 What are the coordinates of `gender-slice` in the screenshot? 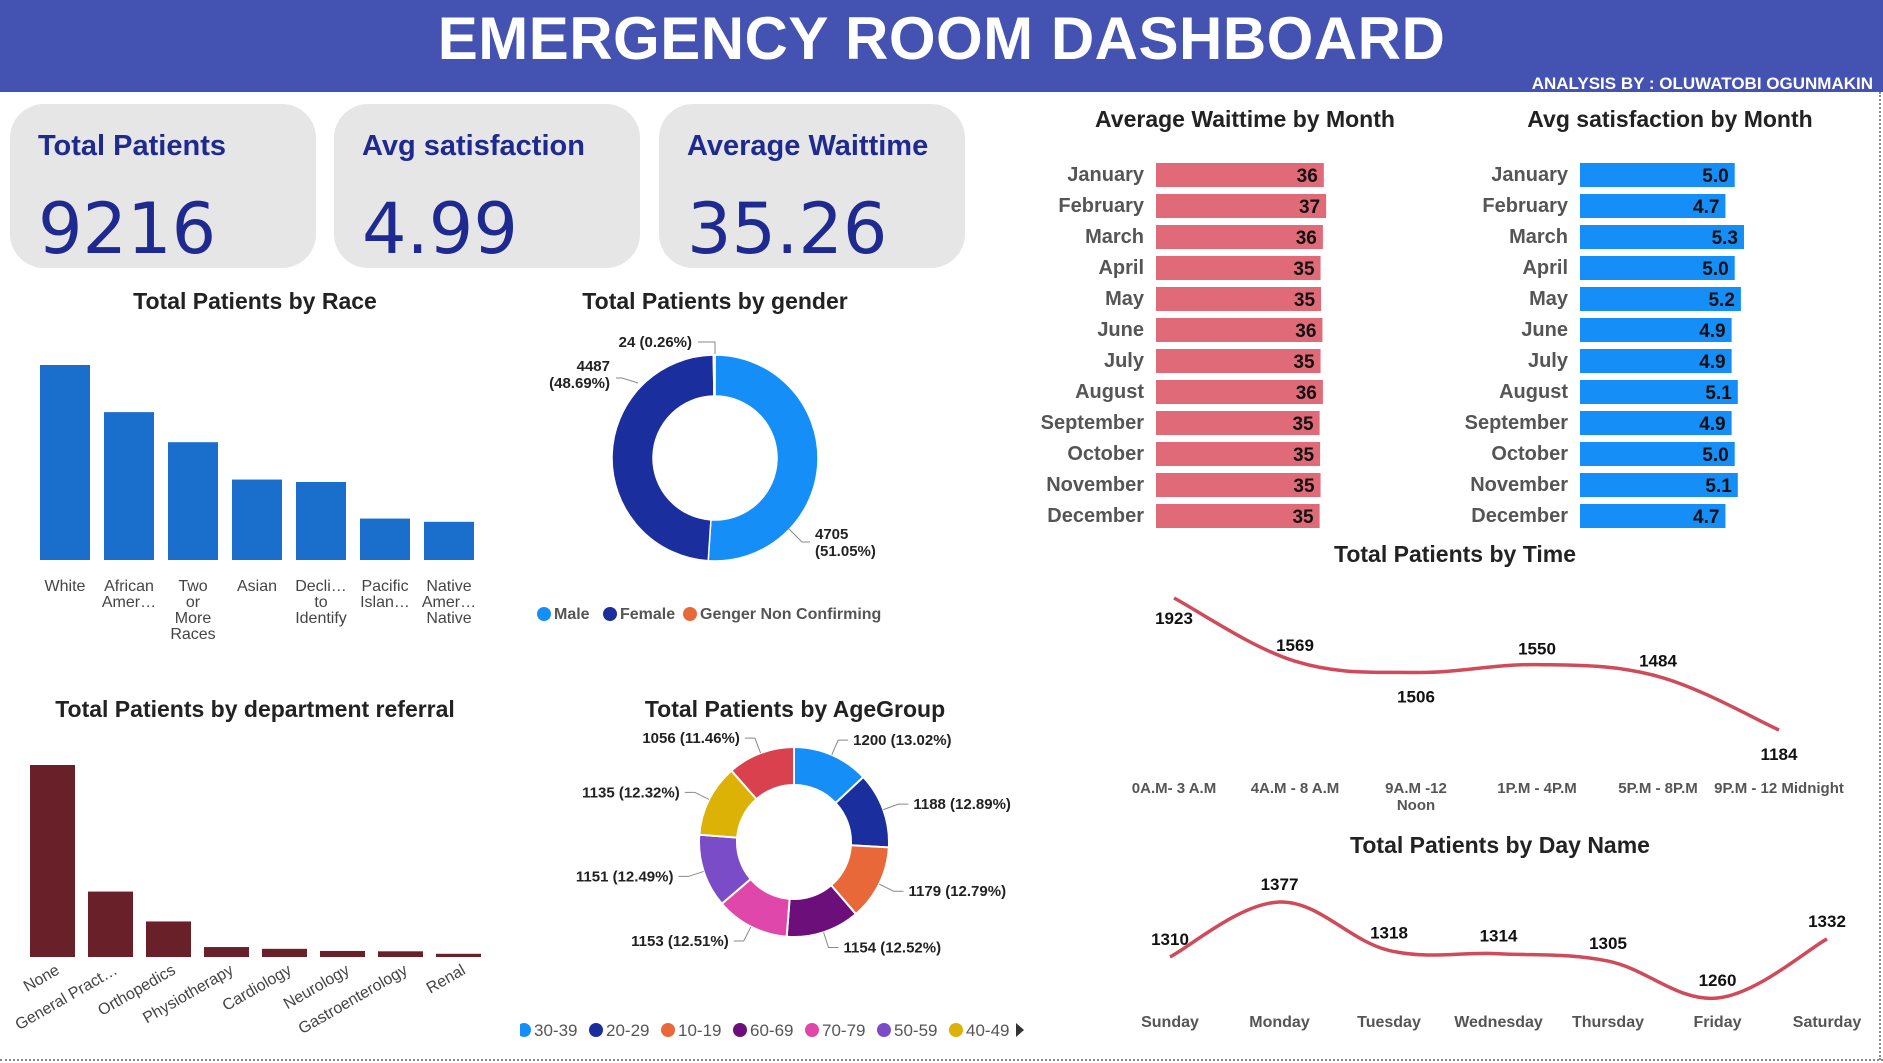 It's located at (763, 458).